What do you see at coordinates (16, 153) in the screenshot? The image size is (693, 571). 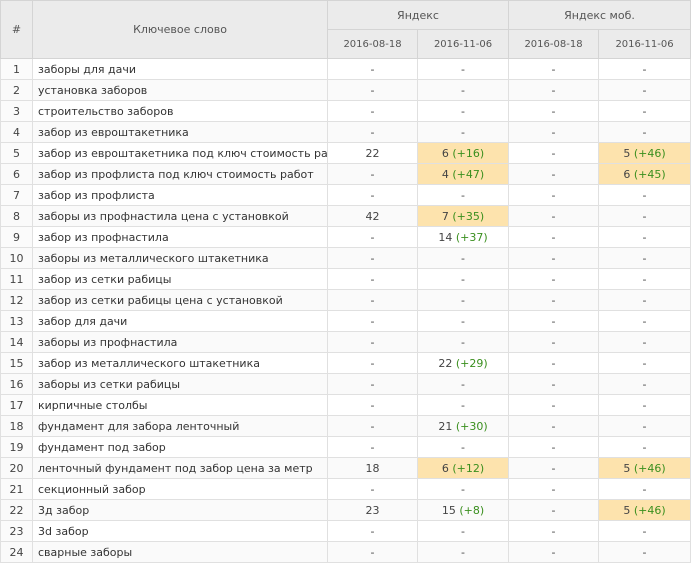 I see `row-number: 5` at bounding box center [16, 153].